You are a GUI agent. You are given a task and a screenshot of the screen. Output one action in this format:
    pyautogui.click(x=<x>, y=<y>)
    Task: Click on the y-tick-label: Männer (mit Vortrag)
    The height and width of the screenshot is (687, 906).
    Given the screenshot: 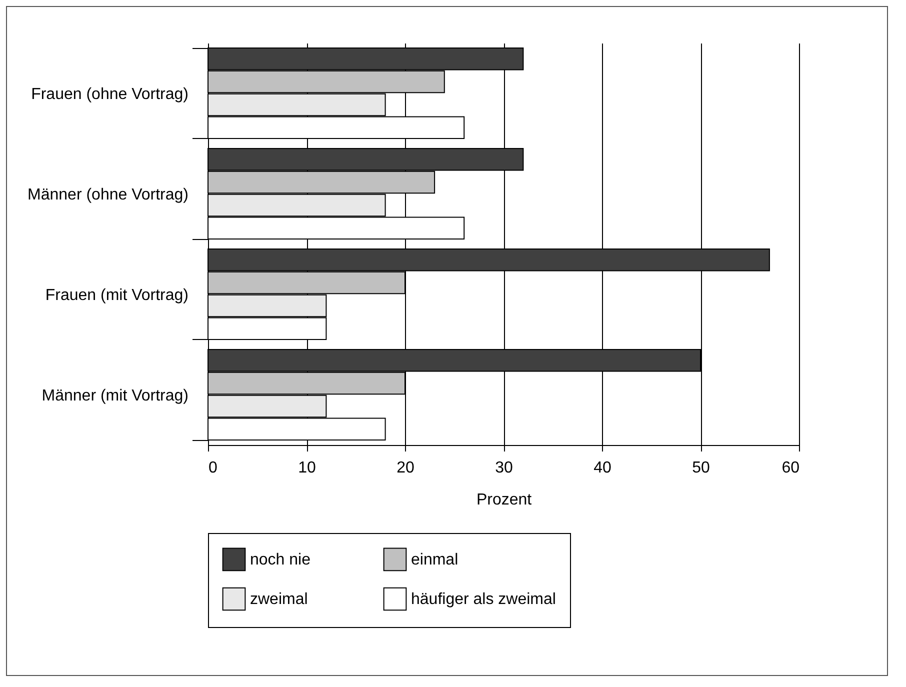 What is the action you would take?
    pyautogui.click(x=115, y=395)
    